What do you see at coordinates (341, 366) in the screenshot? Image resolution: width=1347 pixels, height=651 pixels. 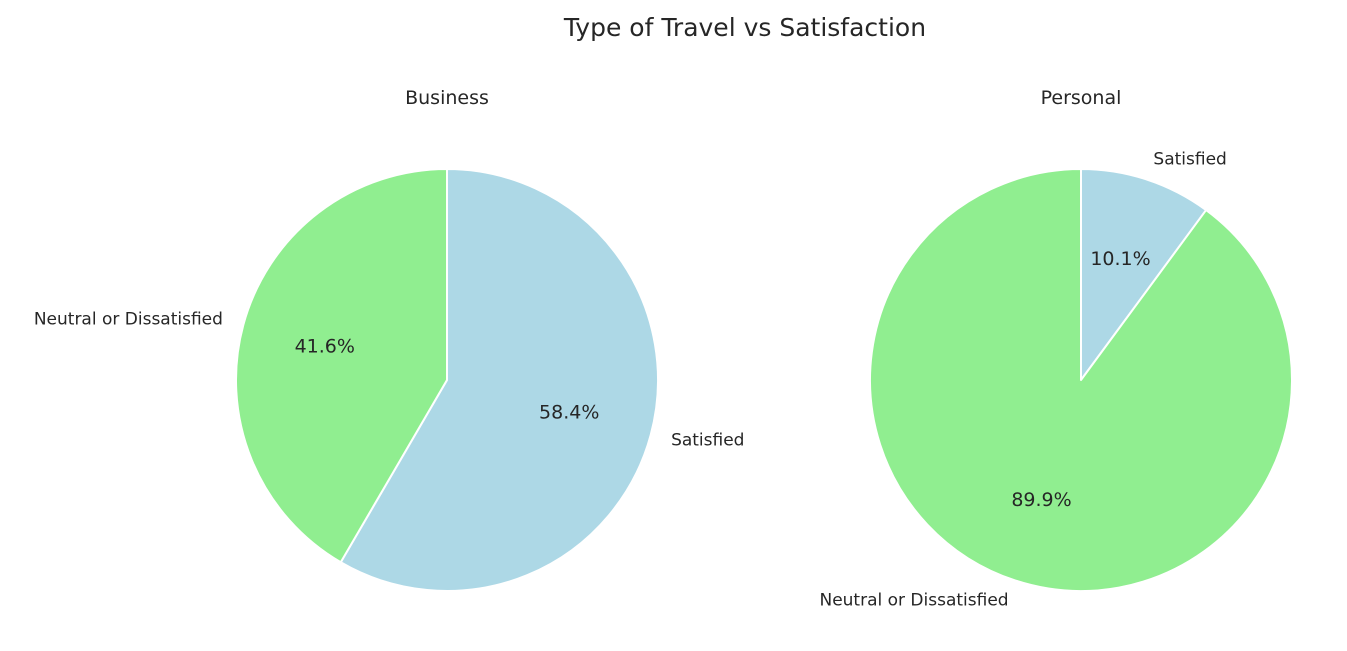 I see `pie-slice-business-neutral-or-dissatisfied` at bounding box center [341, 366].